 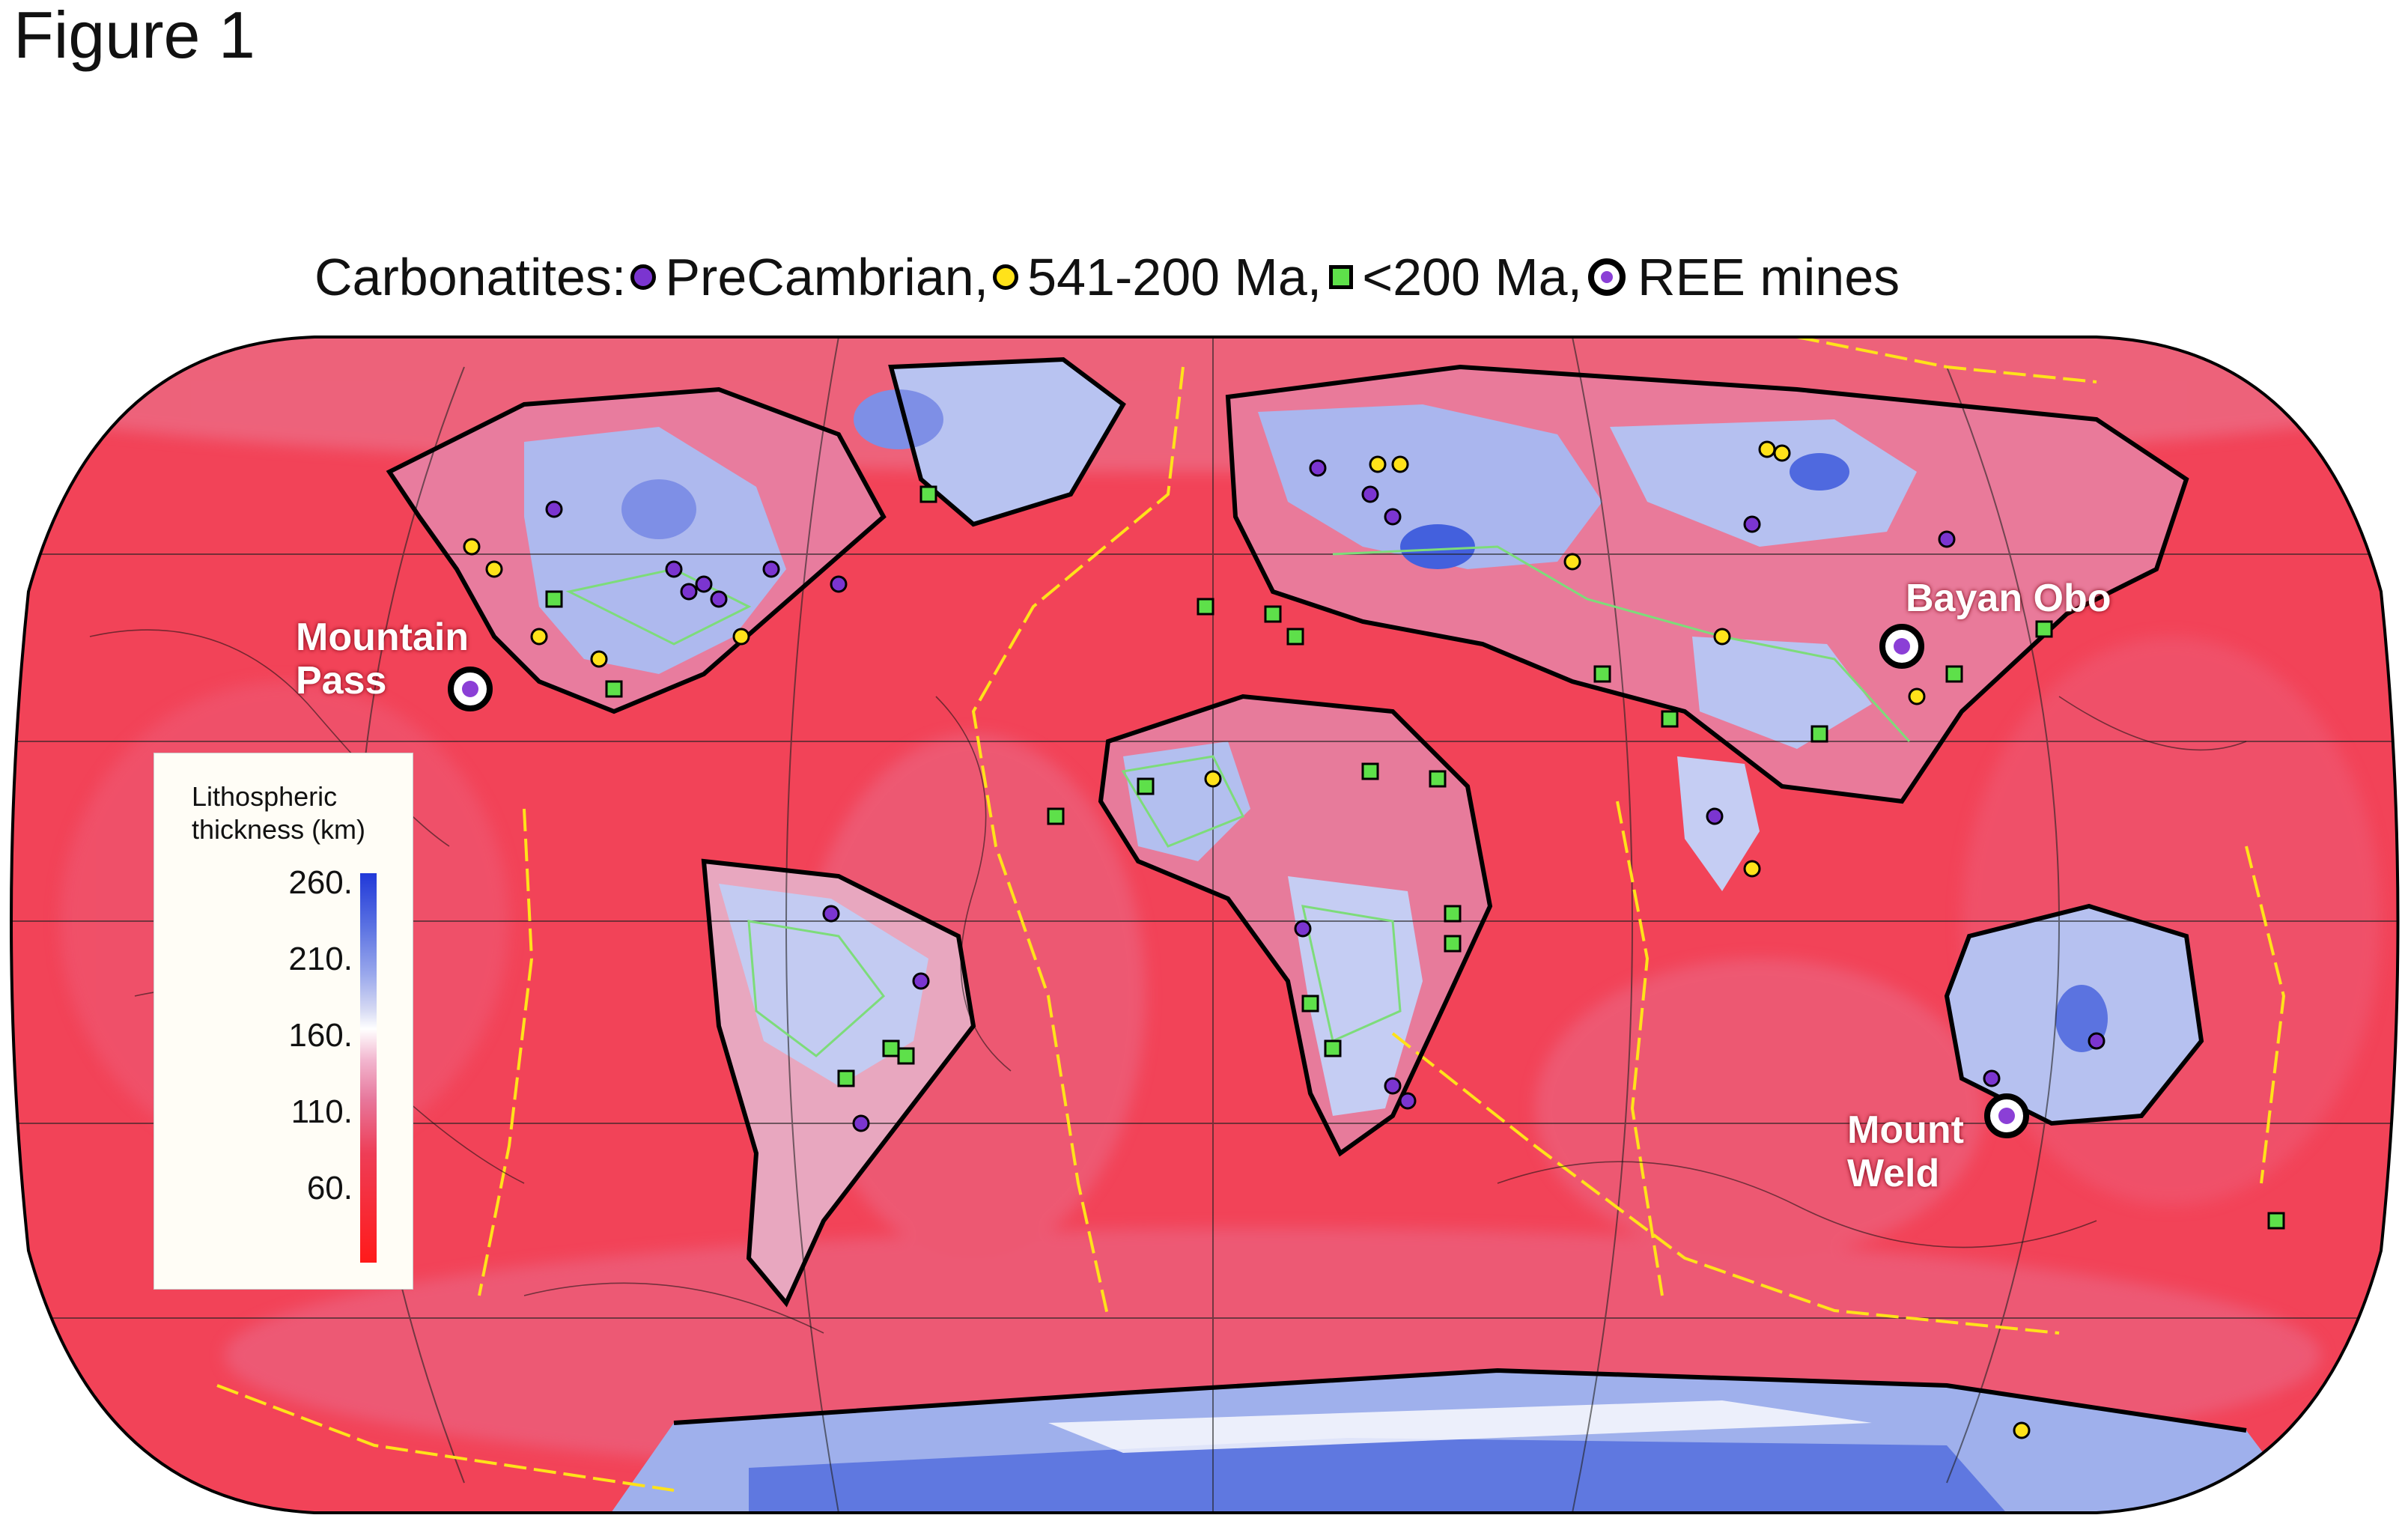 What do you see at coordinates (134, 36) in the screenshot?
I see `figure-label: Figure 1` at bounding box center [134, 36].